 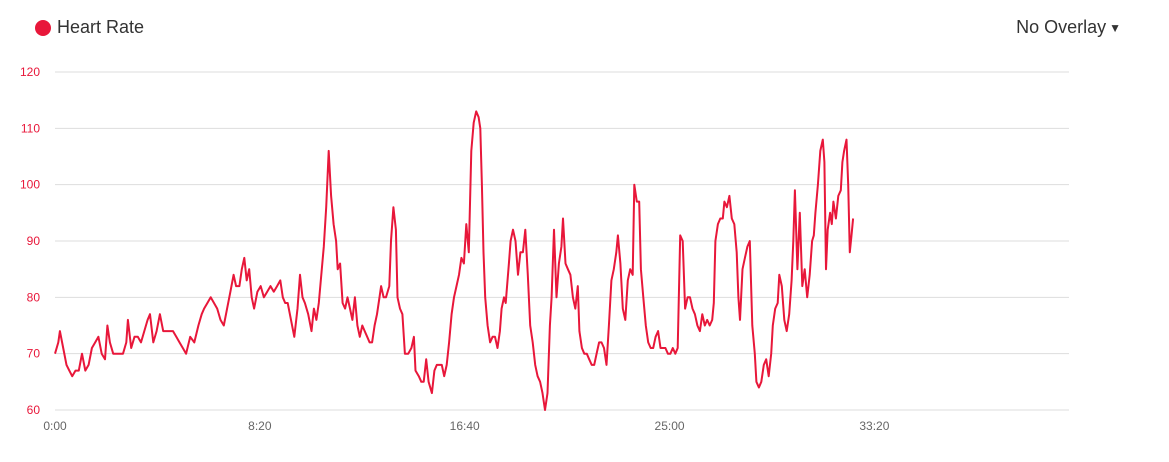 I want to click on overlay-dropdown: No Overlay ▼, so click(x=1068, y=27).